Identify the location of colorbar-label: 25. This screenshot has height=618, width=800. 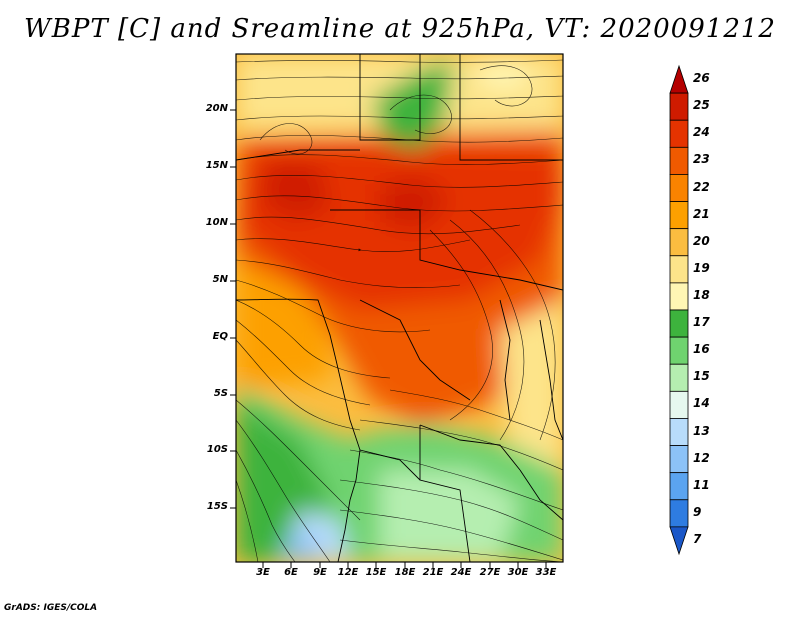
(701, 105).